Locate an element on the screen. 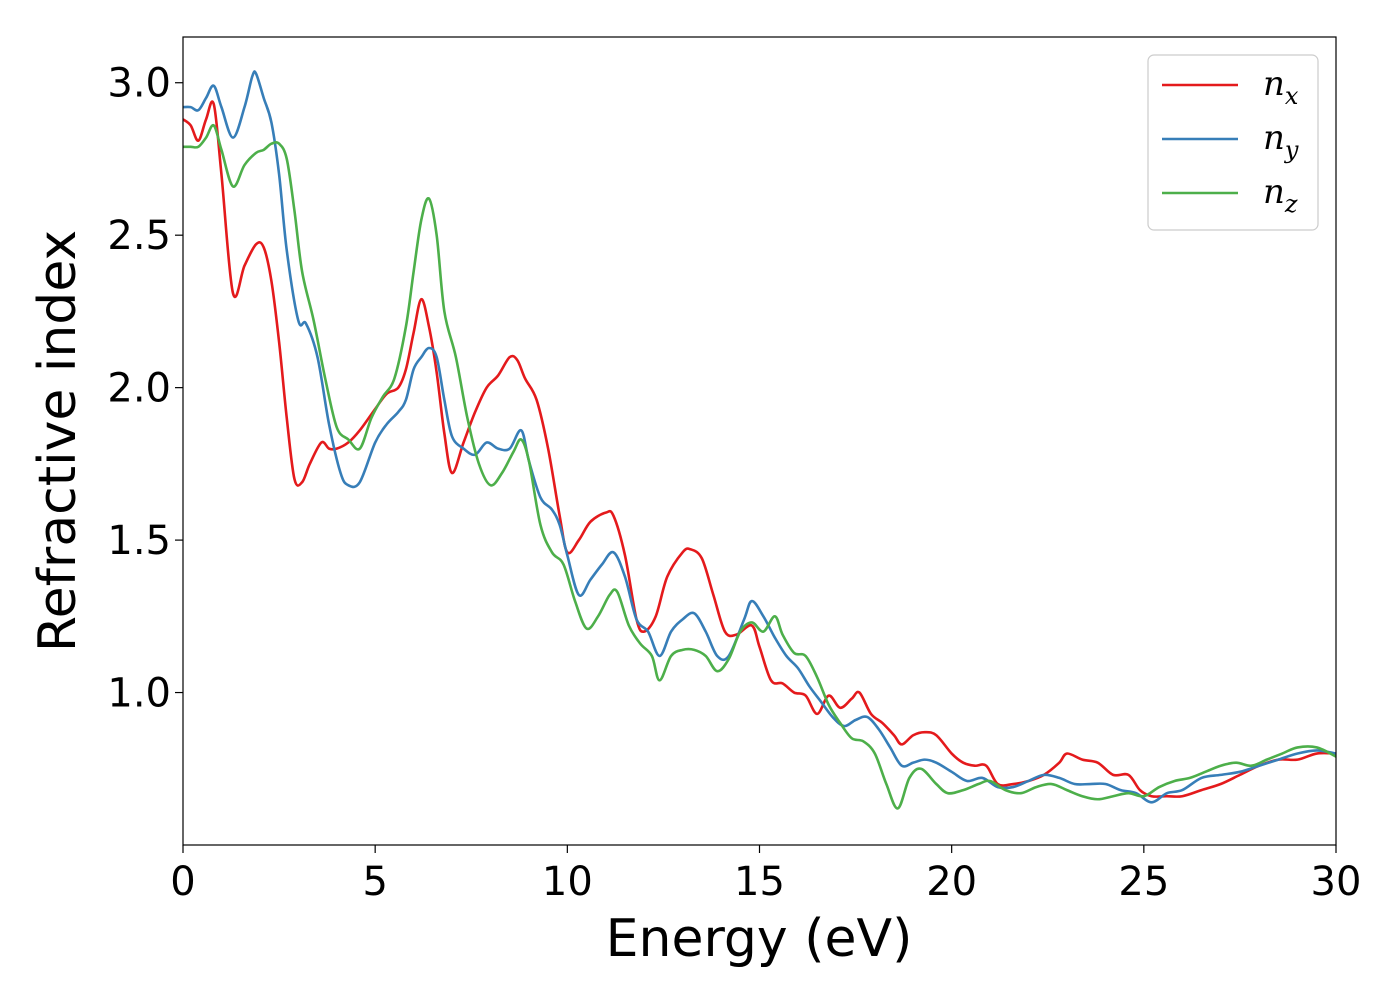 The image size is (1400, 1000). legend-label-nz: nz is located at coordinates (1280, 195).